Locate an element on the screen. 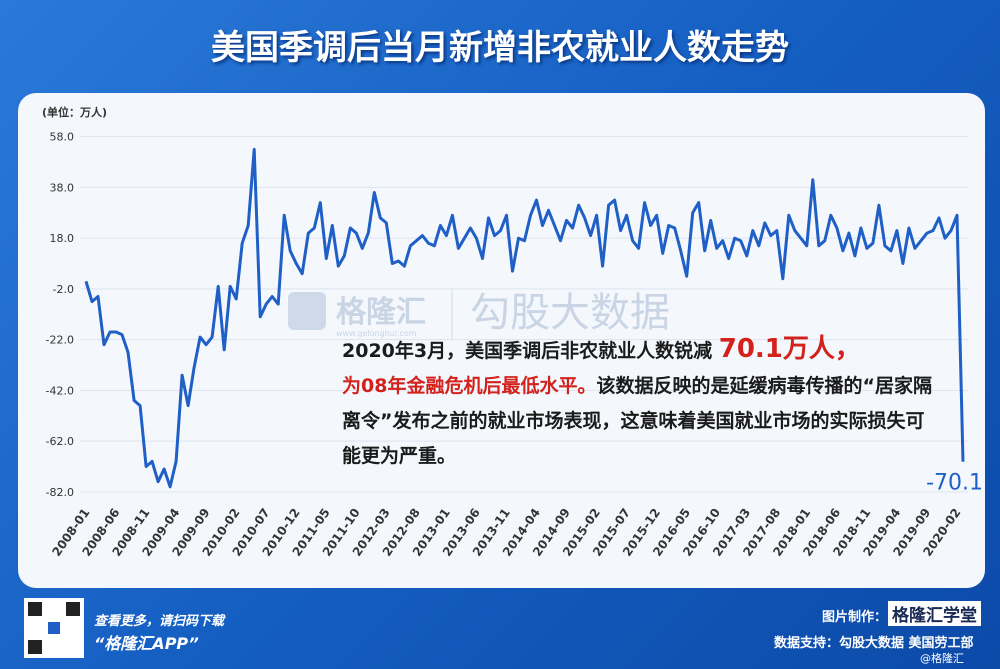  unit-label: (单位：万人) is located at coordinates (74, 112).